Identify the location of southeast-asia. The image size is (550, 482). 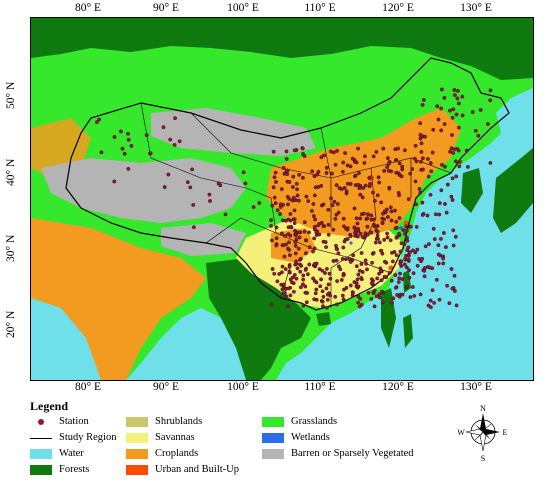
(258, 319).